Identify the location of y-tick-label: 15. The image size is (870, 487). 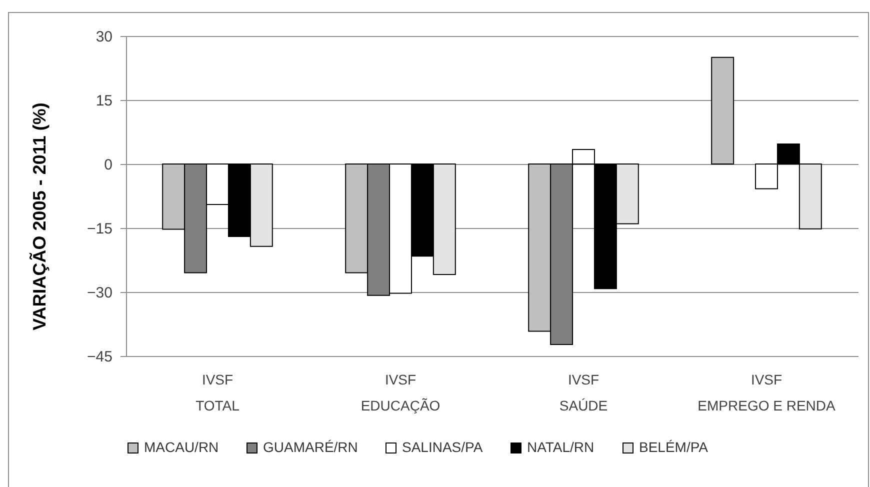
(104, 101).